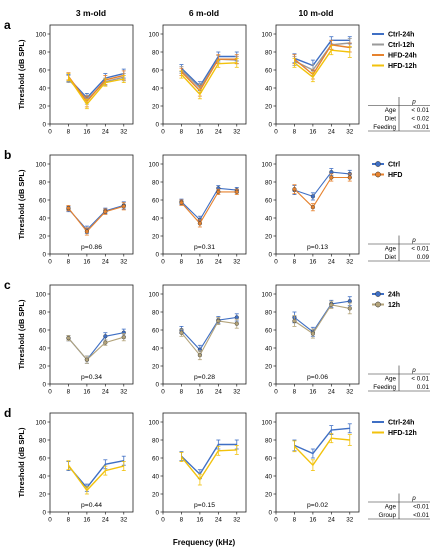  Describe the element at coordinates (7, 25) in the screenshot. I see `panel-letter: a` at that location.